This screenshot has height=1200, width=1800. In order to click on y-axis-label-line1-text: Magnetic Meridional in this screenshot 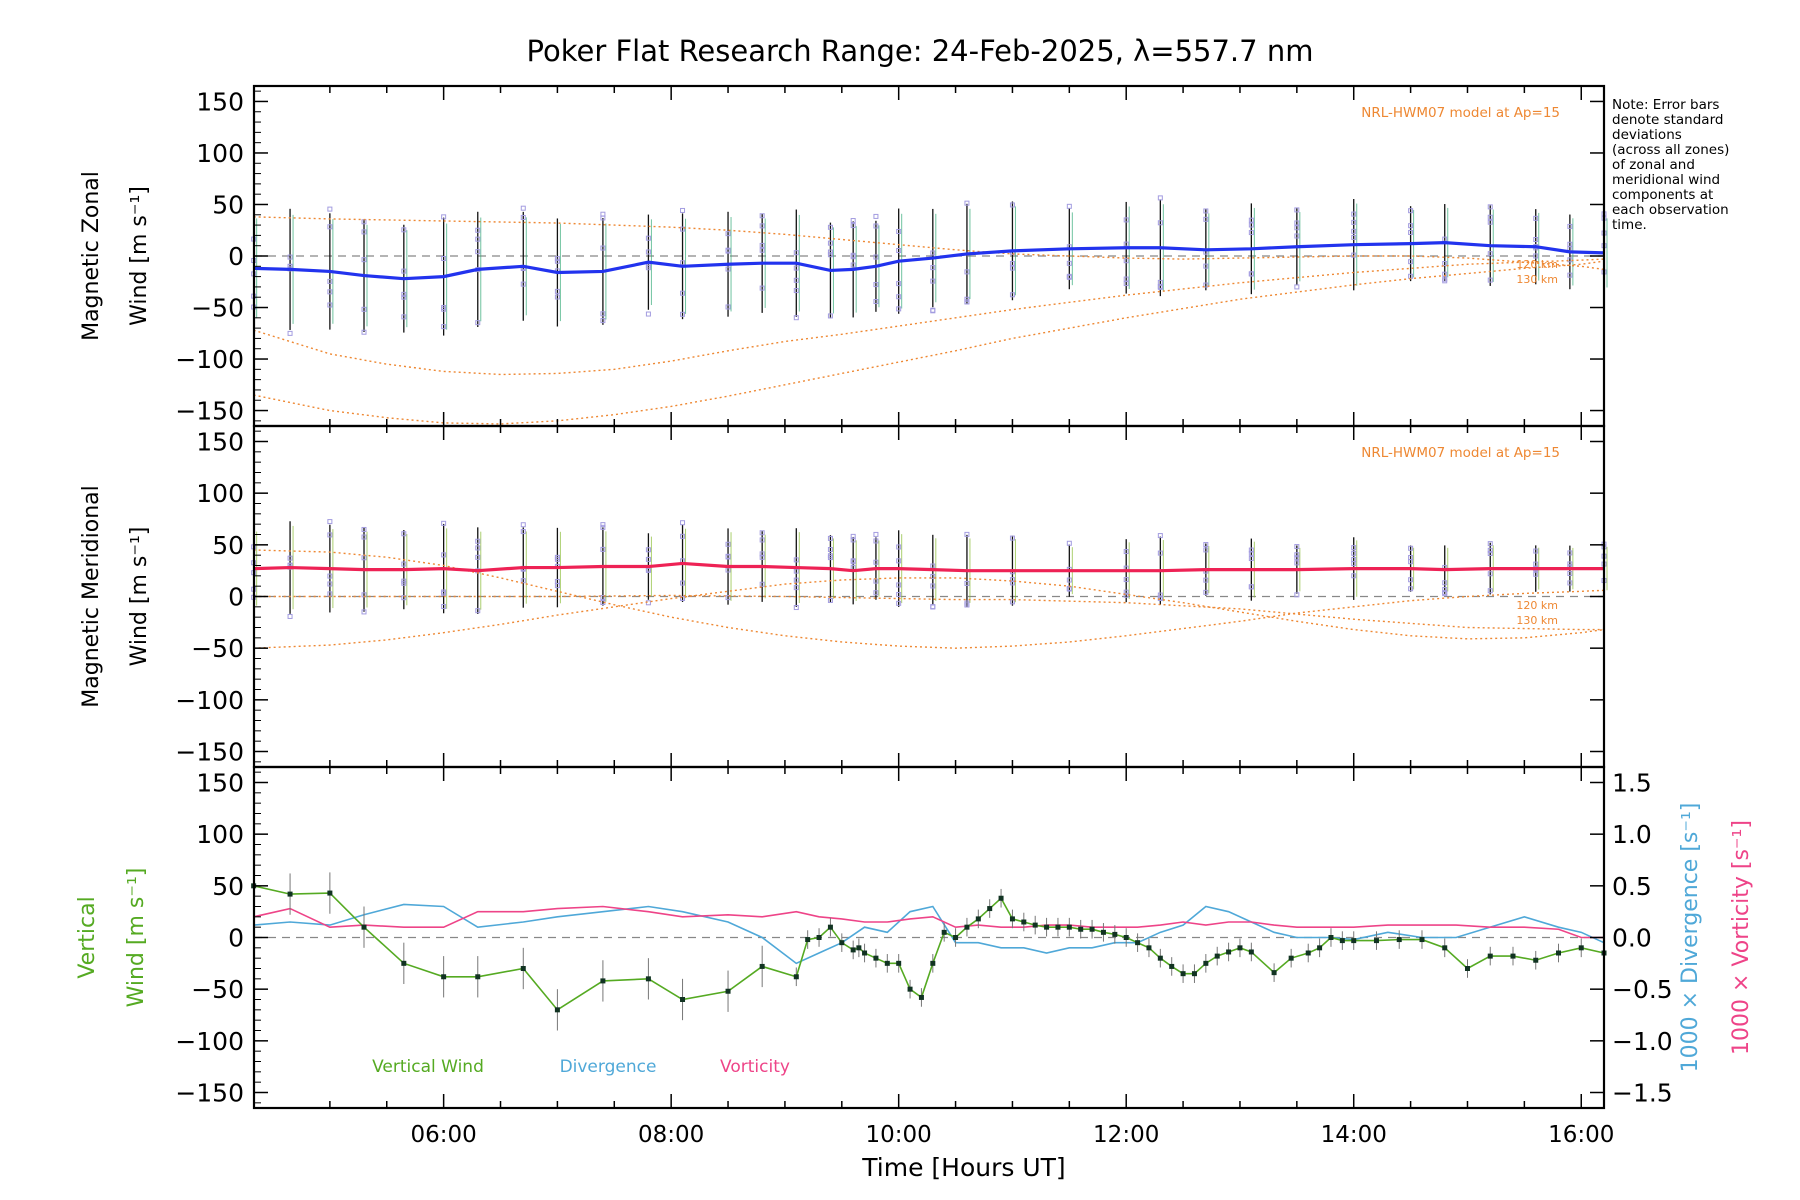, I will do `click(91, 596)`.